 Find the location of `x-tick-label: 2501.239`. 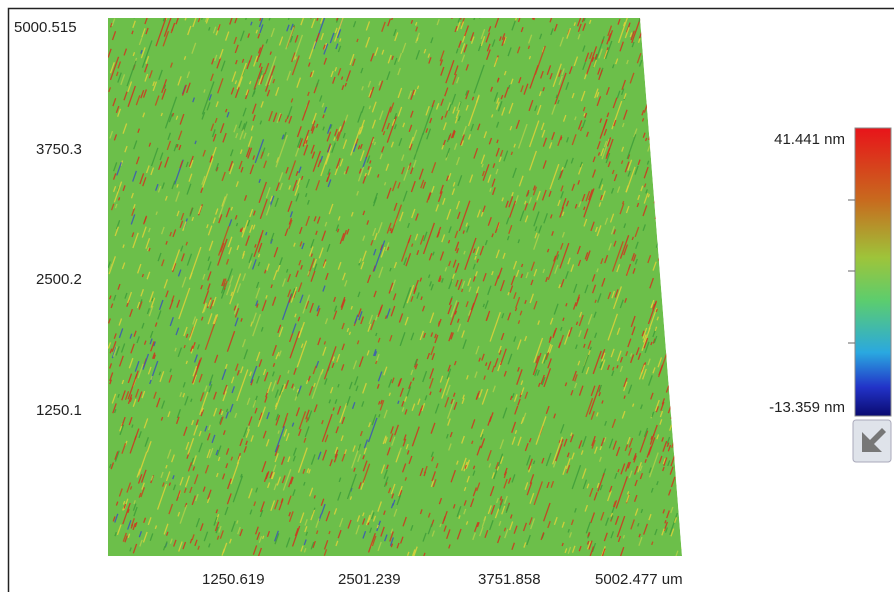

x-tick-label: 2501.239 is located at coordinates (369, 579).